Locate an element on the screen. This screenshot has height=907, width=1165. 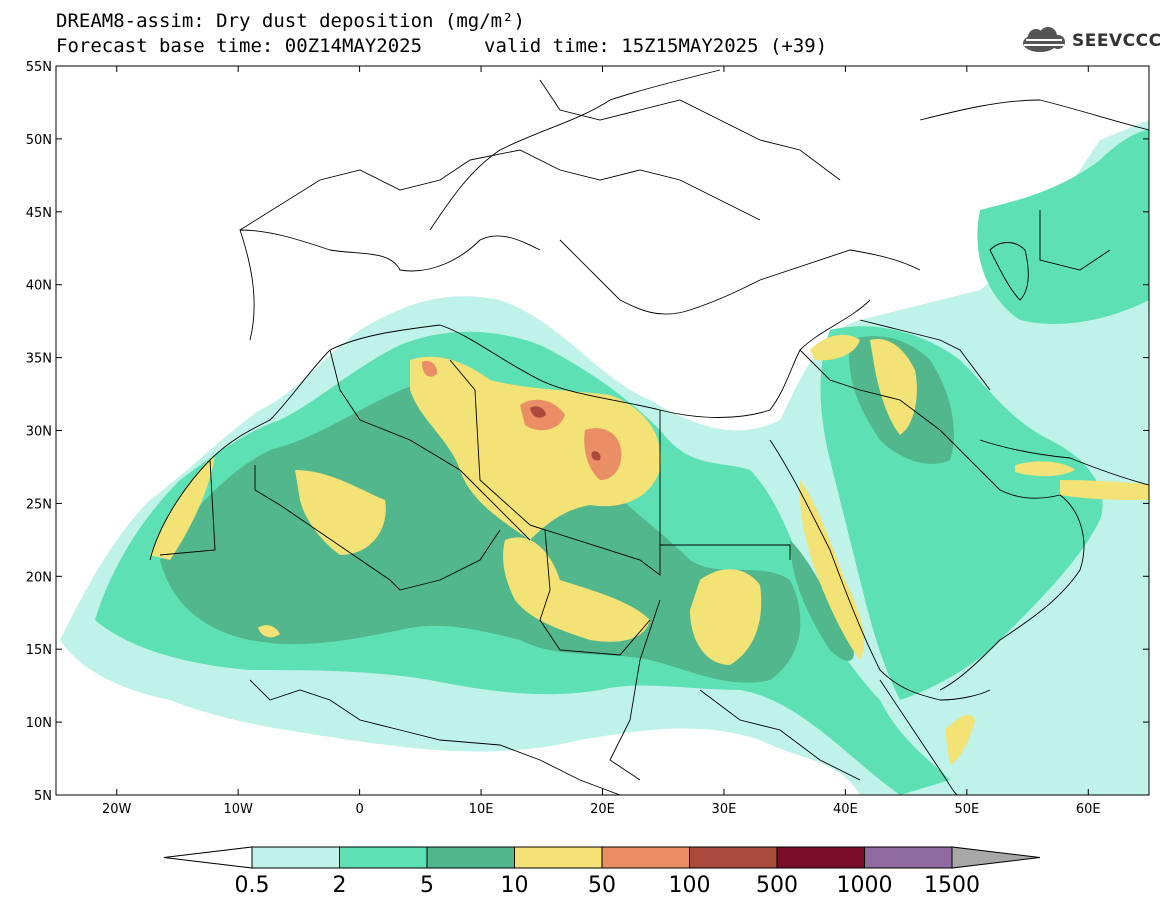
colorbar-label: 10 is located at coordinates (515, 885).